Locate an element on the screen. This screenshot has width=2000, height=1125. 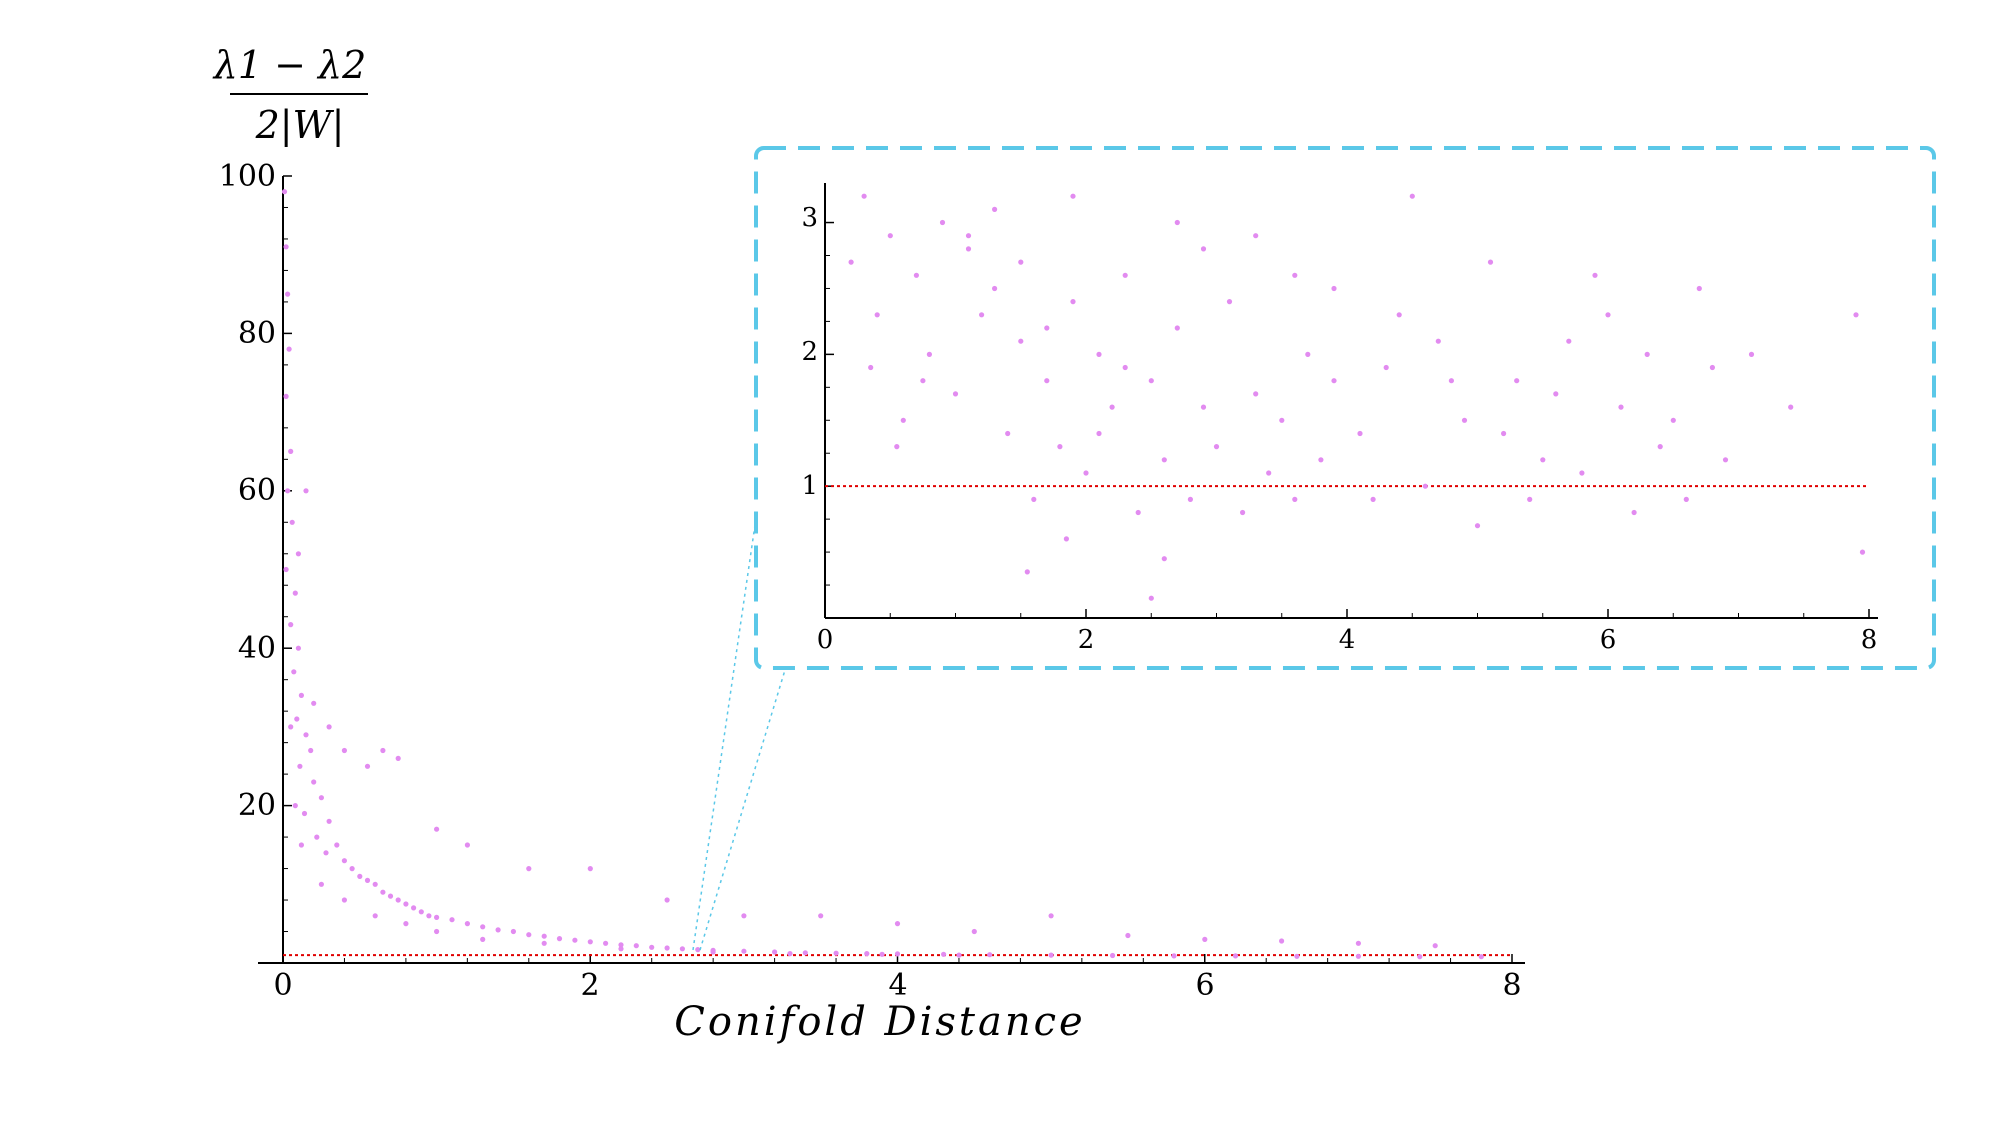
main-y-axis-label-numerator: λ1 − λ2 is located at coordinates (289, 65).